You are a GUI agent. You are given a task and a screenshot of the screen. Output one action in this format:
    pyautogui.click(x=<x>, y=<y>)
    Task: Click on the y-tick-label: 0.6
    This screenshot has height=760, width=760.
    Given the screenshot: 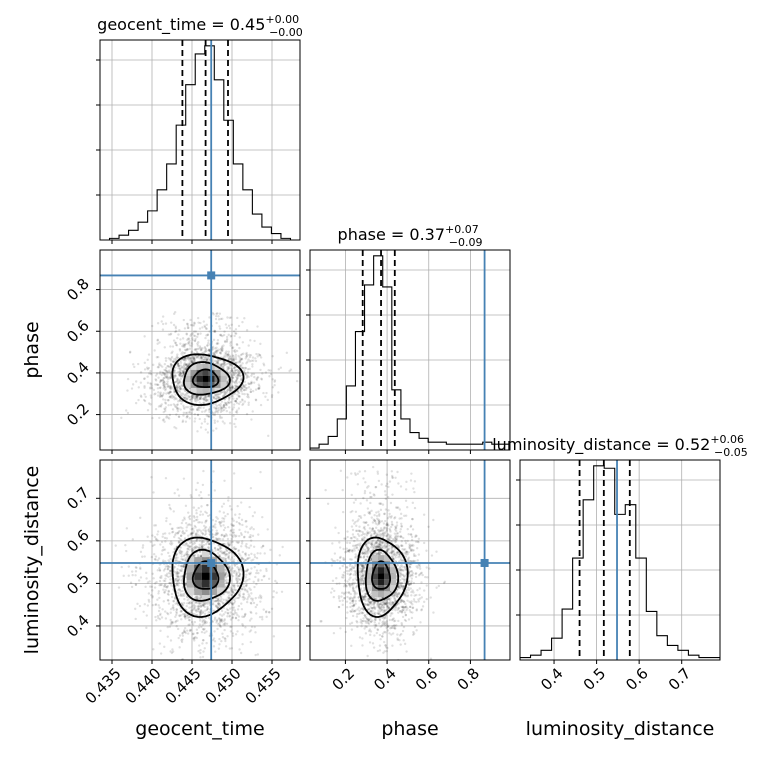 What is the action you would take?
    pyautogui.click(x=78, y=541)
    